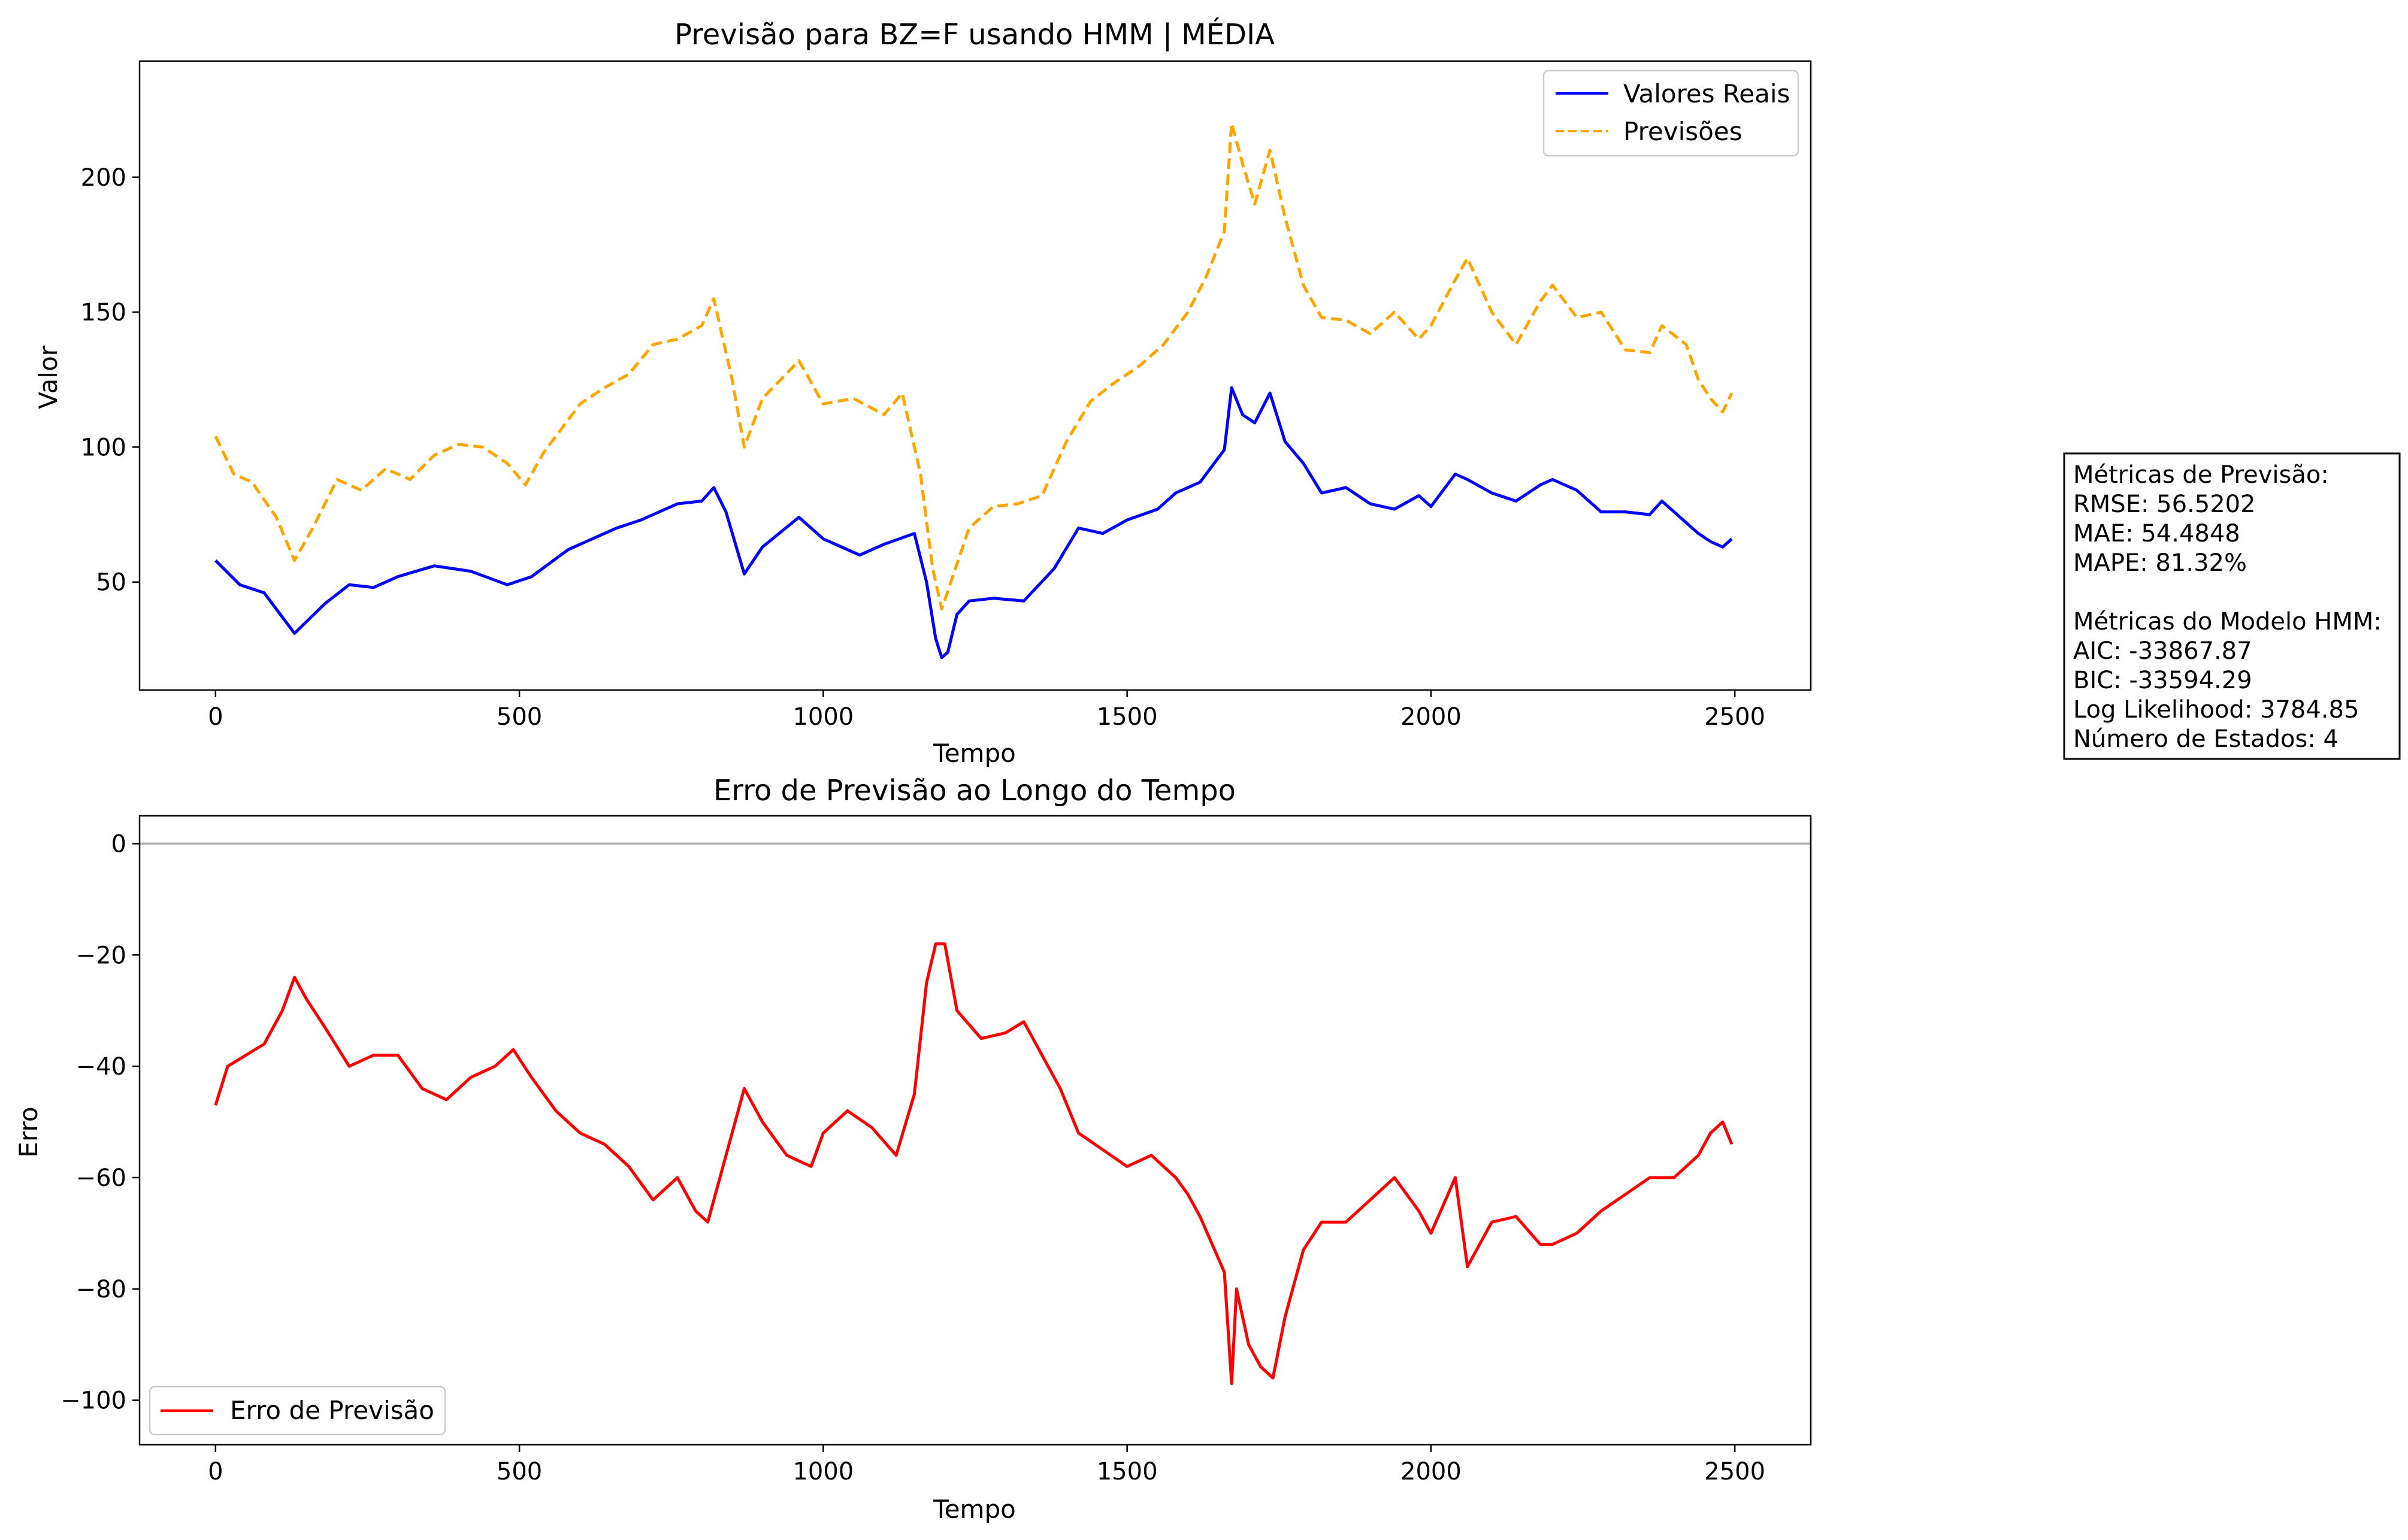 The height and width of the screenshot is (1540, 2408). What do you see at coordinates (101, 1067) in the screenshot?
I see `y-tick-label: −40` at bounding box center [101, 1067].